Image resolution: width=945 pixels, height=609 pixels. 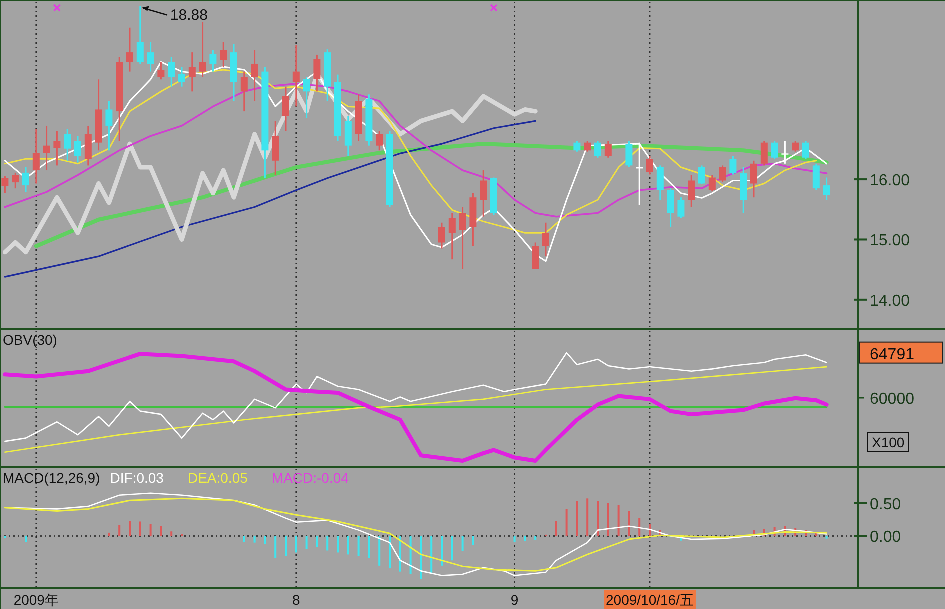 I want to click on y-tick-label: 0.00, so click(x=886, y=537).